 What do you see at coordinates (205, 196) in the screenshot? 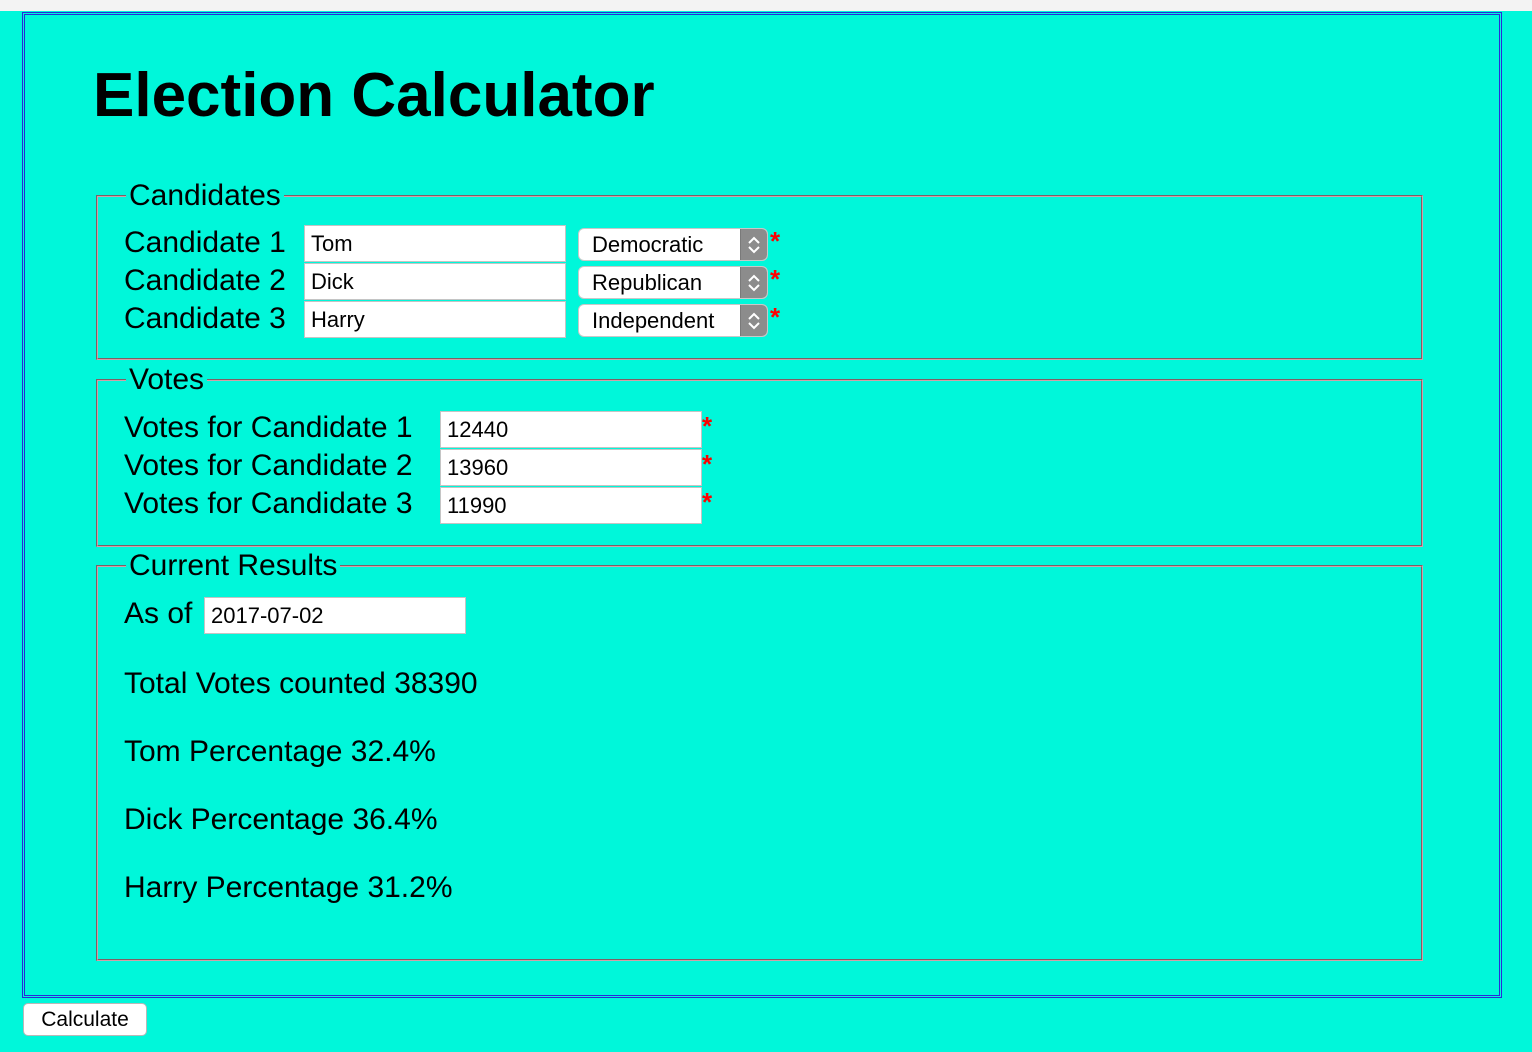
I see `candidates-legend: Candidates` at bounding box center [205, 196].